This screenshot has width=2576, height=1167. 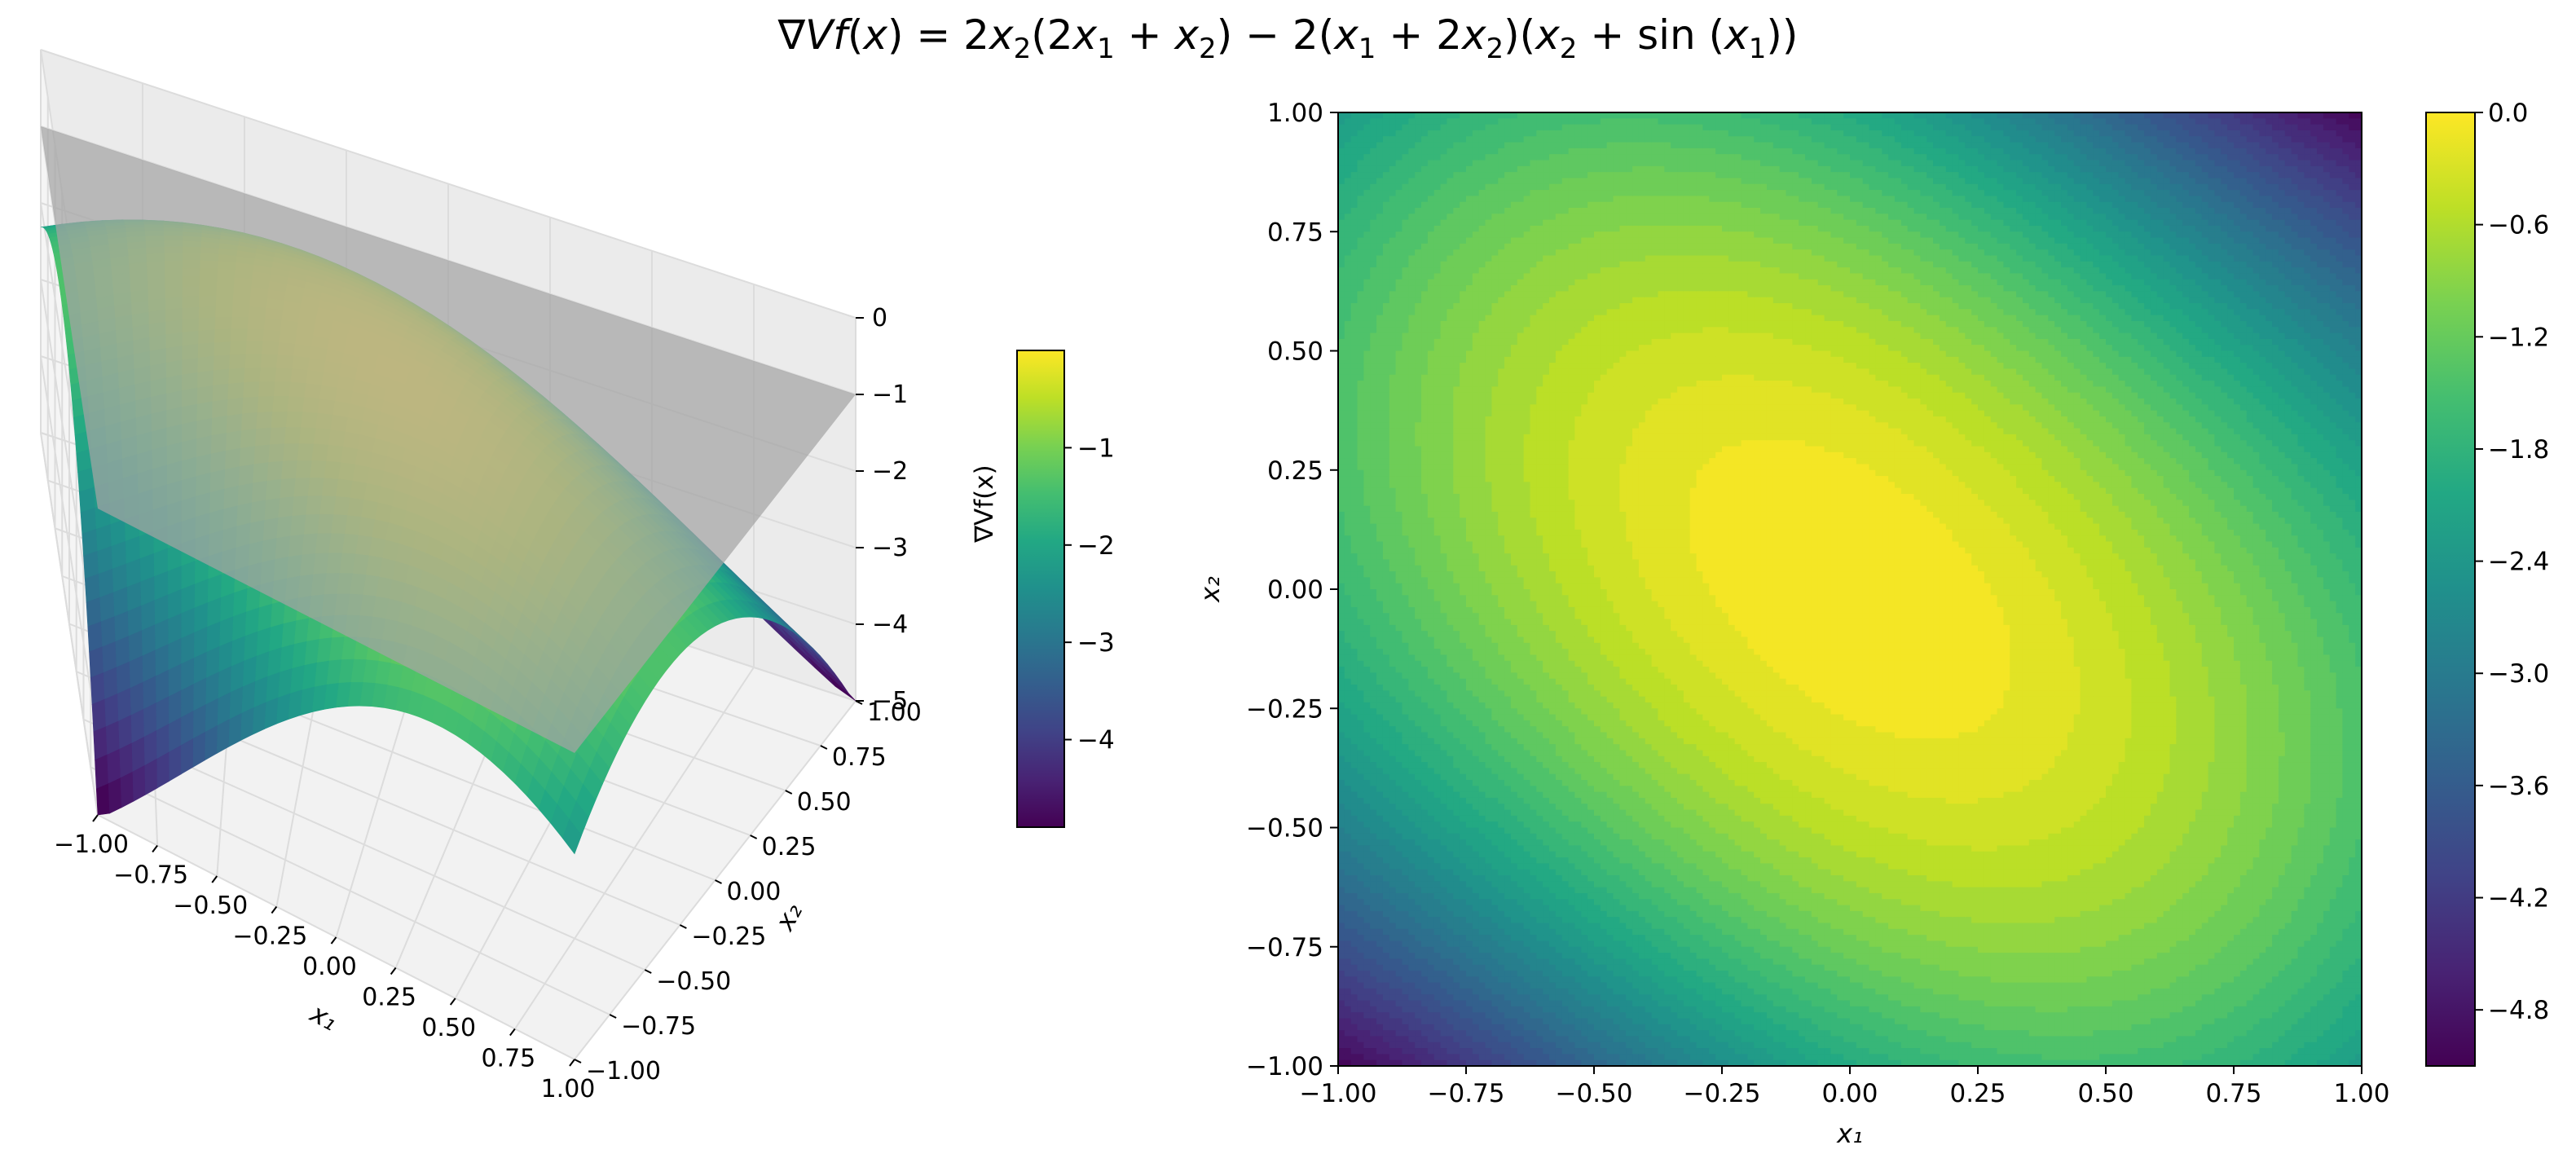 I want to click on x-tick, so click(x=96, y=818).